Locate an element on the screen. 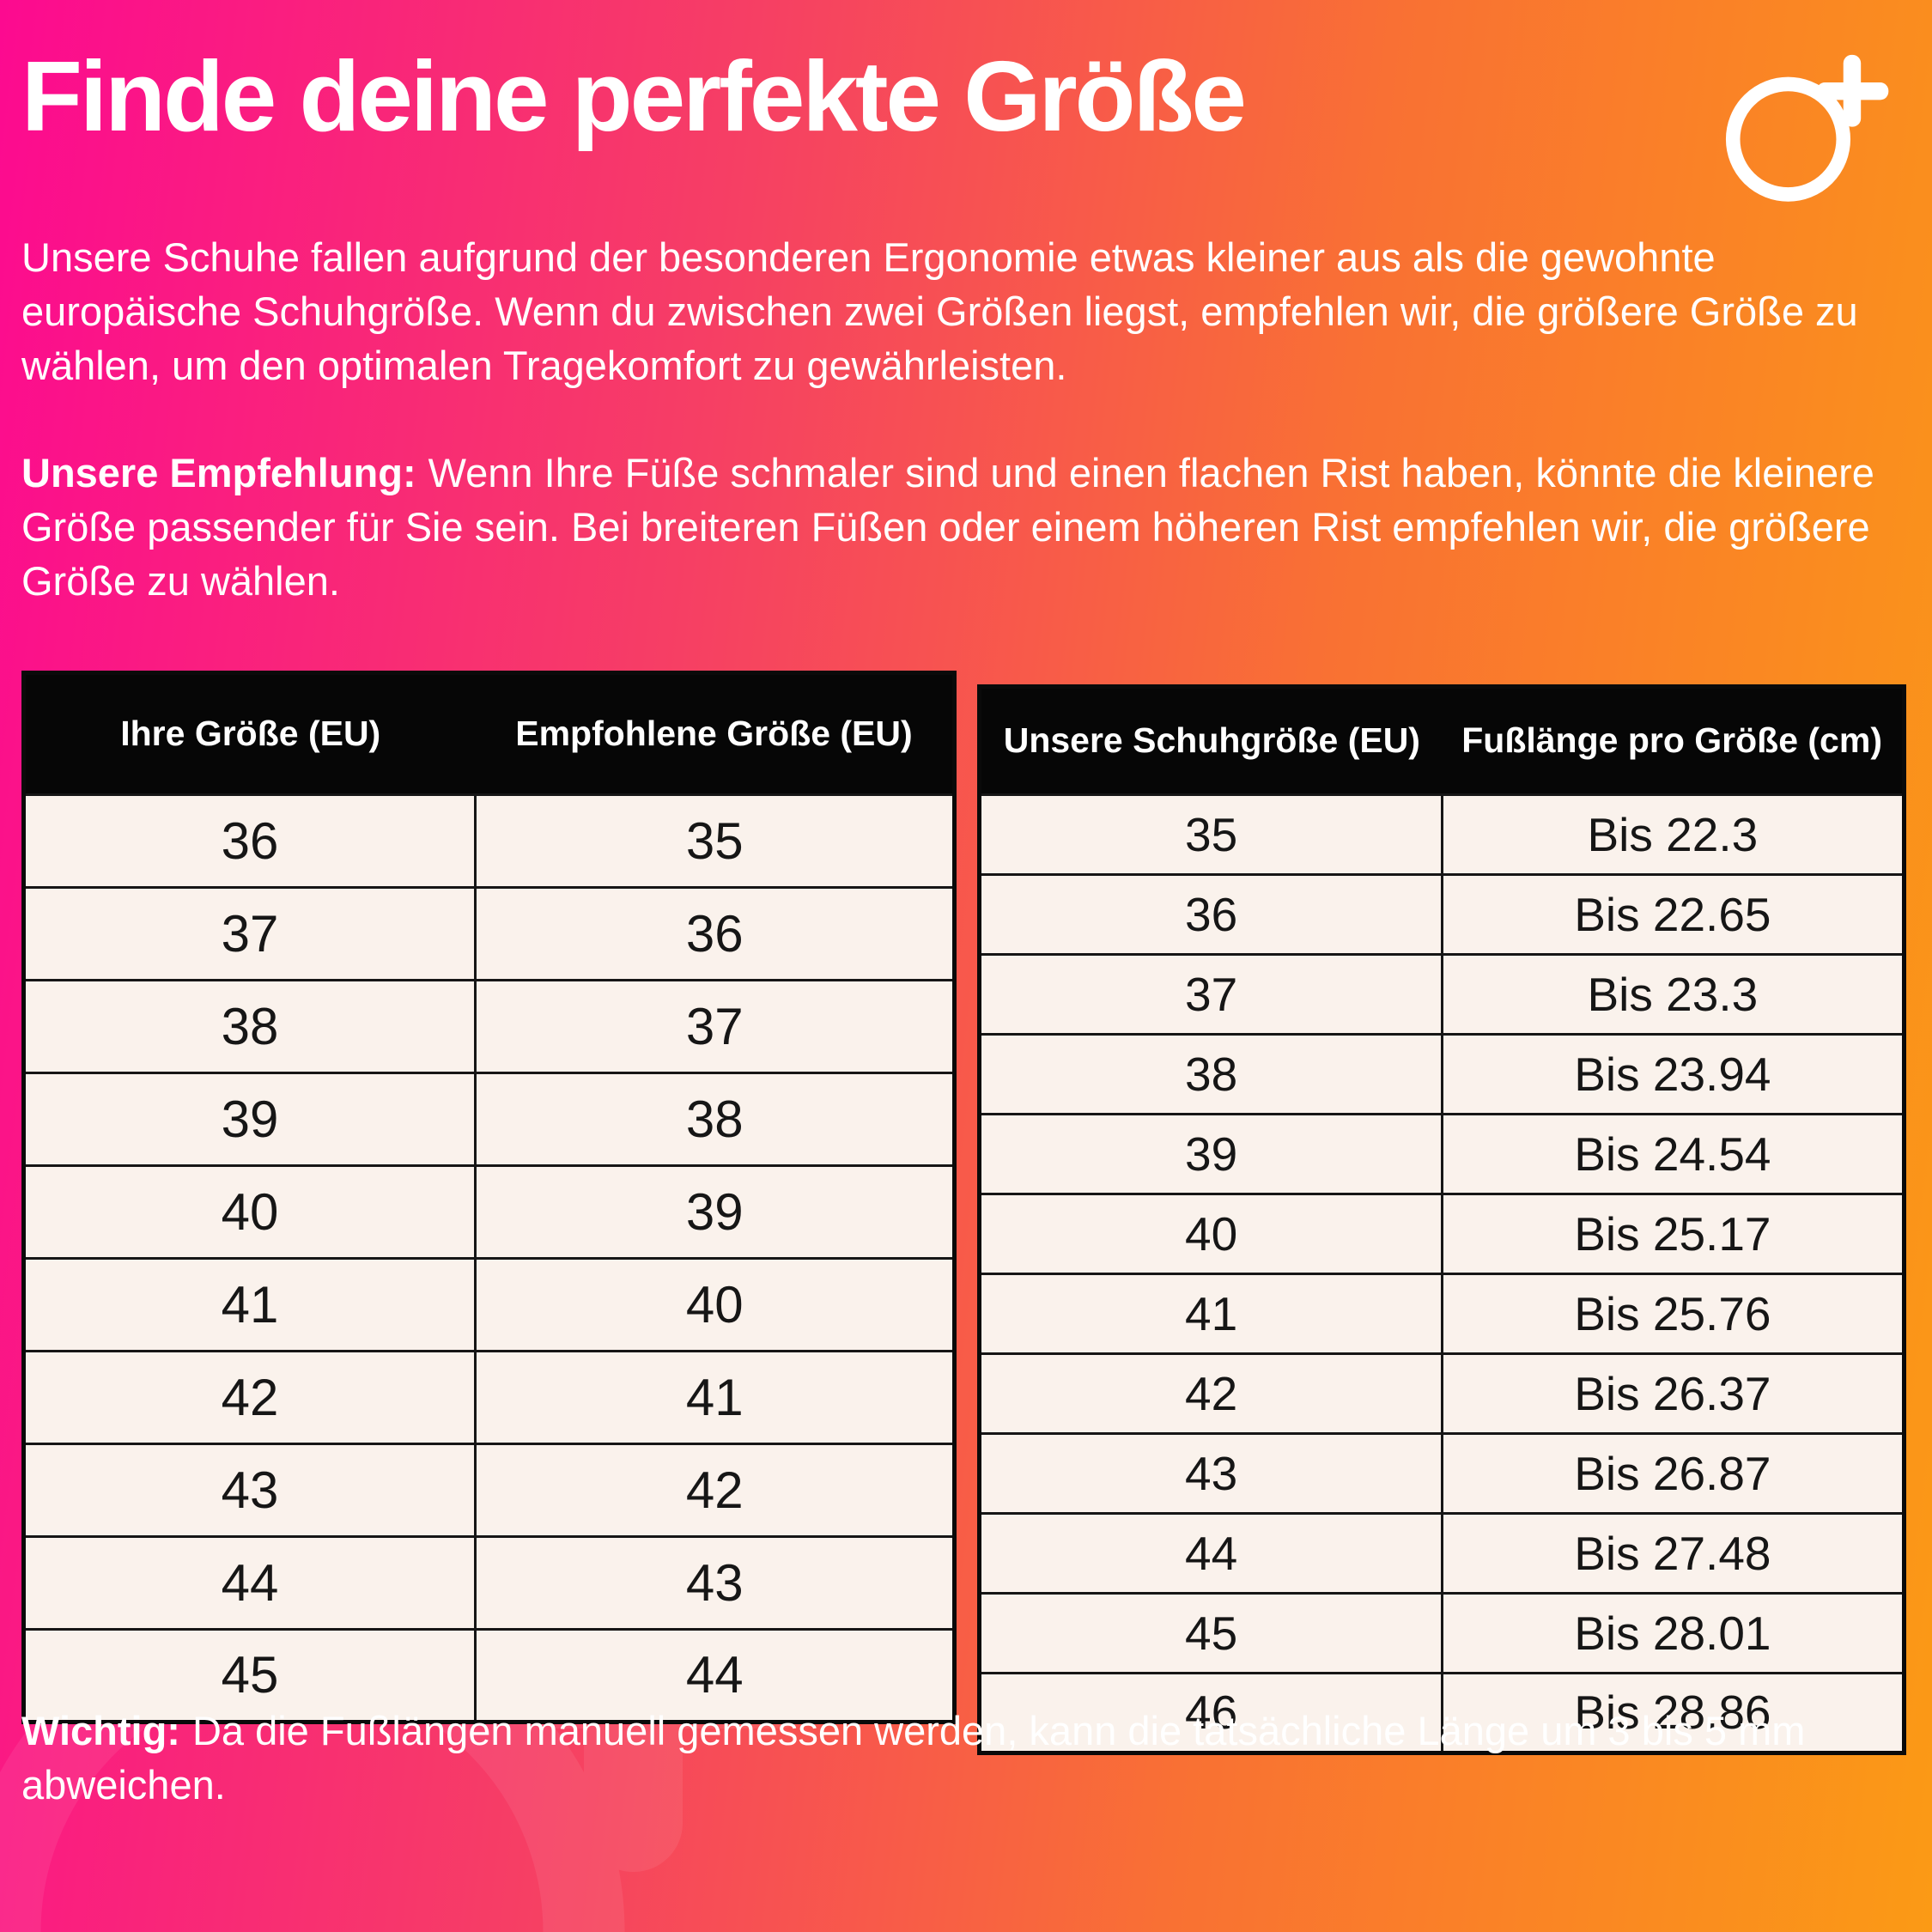 This screenshot has width=1932, height=1932. table-cell: Bis 28.01 is located at coordinates (1673, 1632).